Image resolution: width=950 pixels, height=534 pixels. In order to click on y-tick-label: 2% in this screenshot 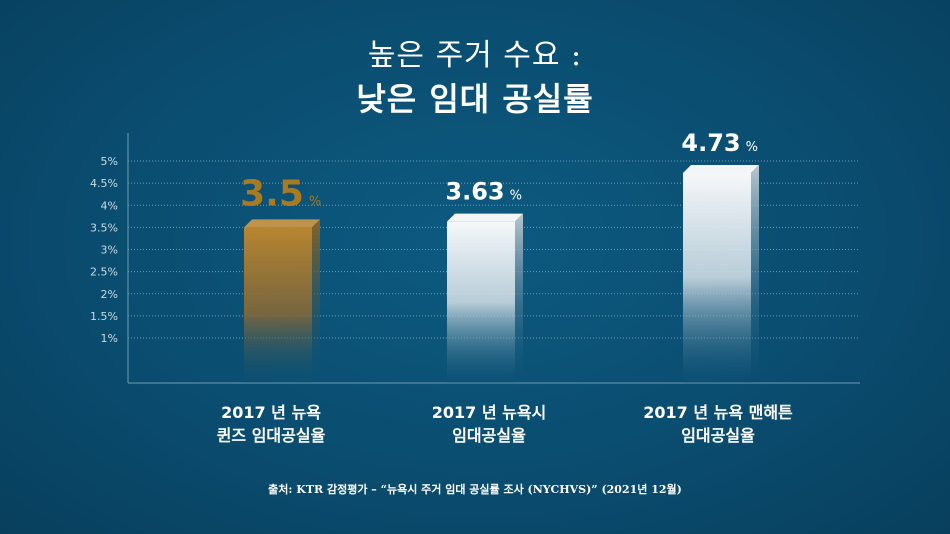, I will do `click(109, 294)`.